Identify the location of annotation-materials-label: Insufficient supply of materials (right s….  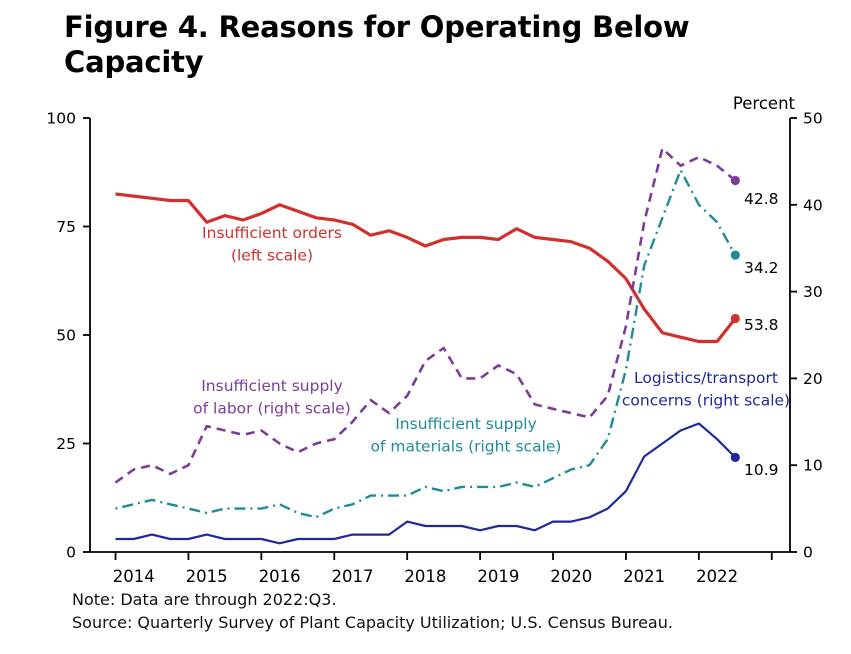
(466, 435).